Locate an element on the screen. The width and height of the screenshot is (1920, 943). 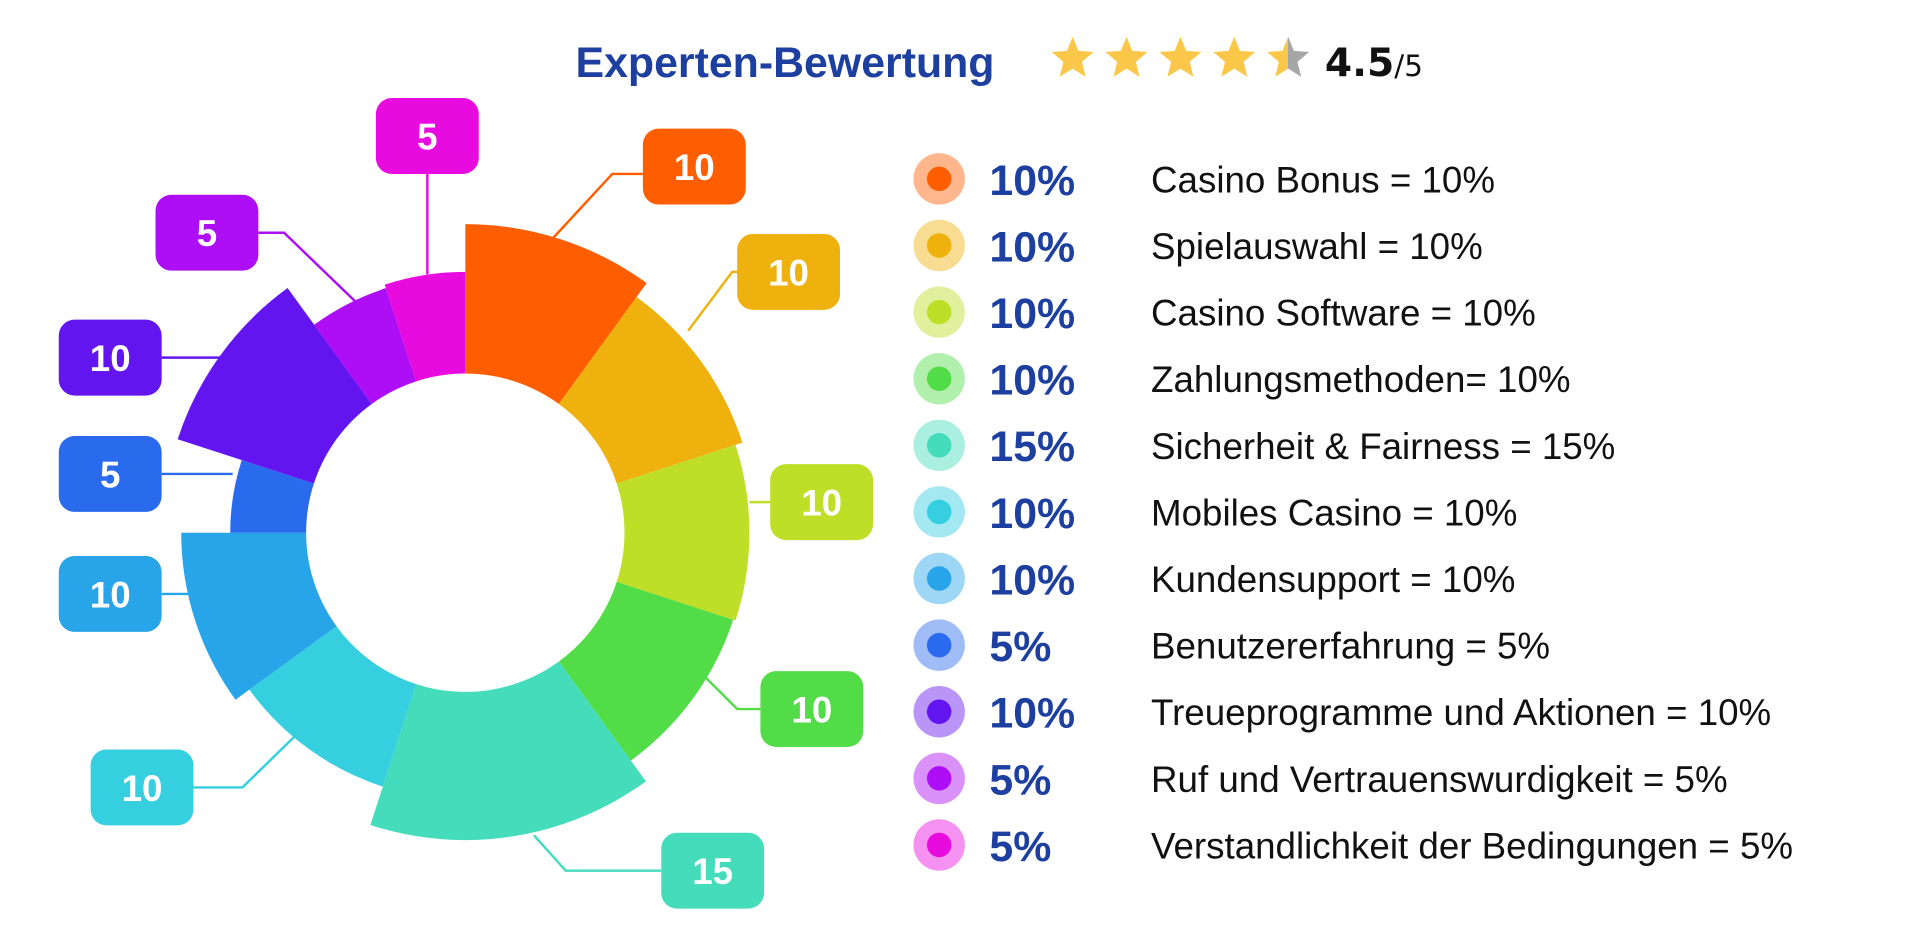
legend-label: Ruf und Vertrauenswurdigkeit = 5% is located at coordinates (1439, 779).